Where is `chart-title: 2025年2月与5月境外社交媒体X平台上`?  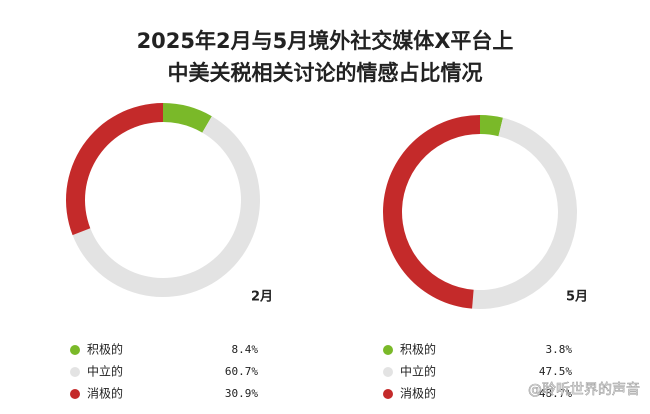
chart-title: 2025年2月与5月境外社交媒体X平台上 is located at coordinates (325, 41).